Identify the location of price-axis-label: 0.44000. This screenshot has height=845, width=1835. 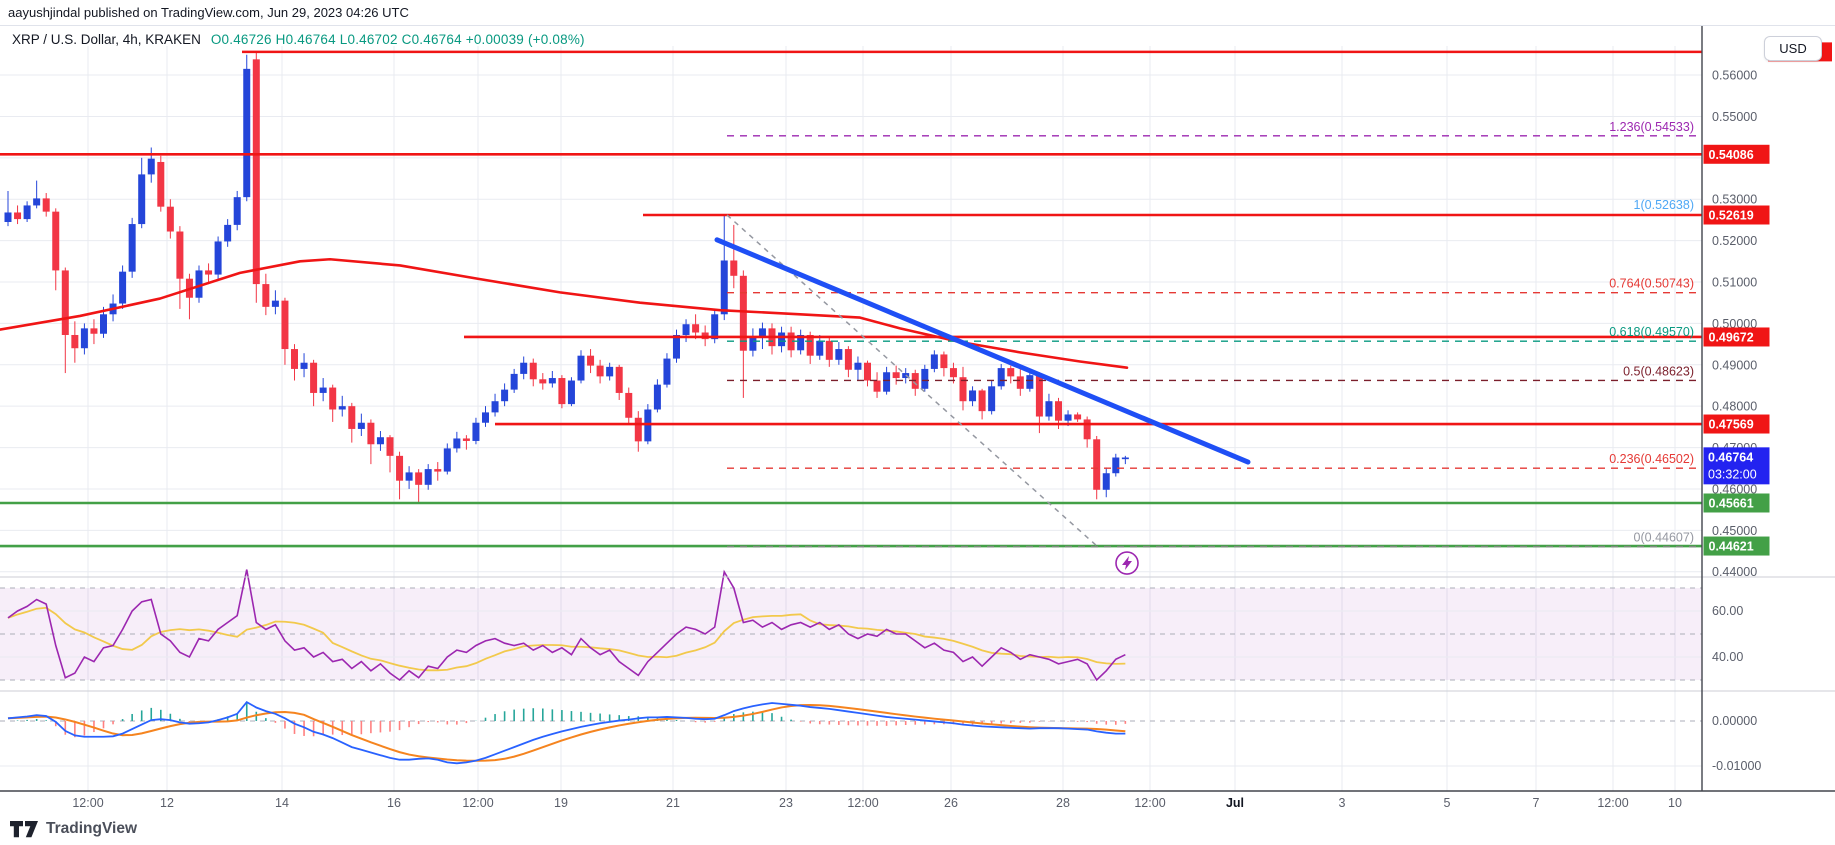
(1734, 572).